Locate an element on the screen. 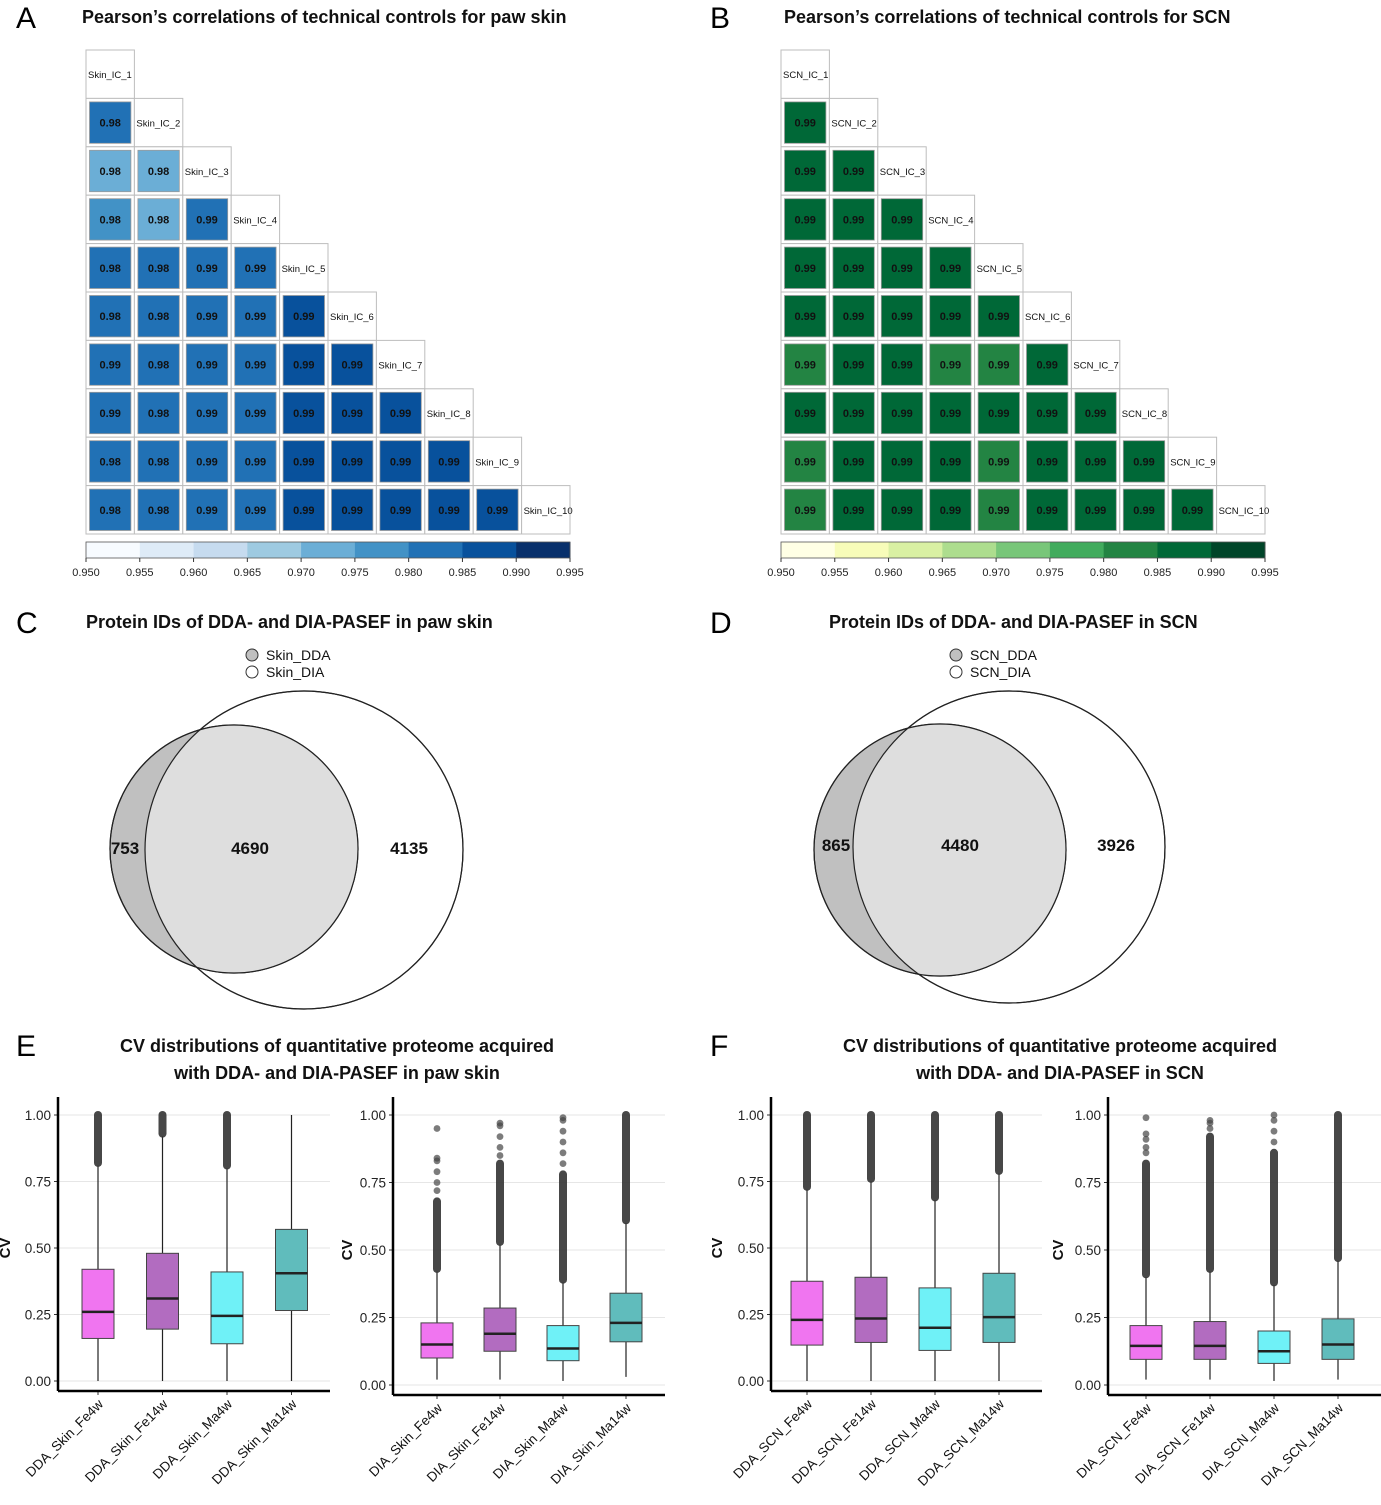  colorbar-tick-label: 0.960 is located at coordinates (194, 573).